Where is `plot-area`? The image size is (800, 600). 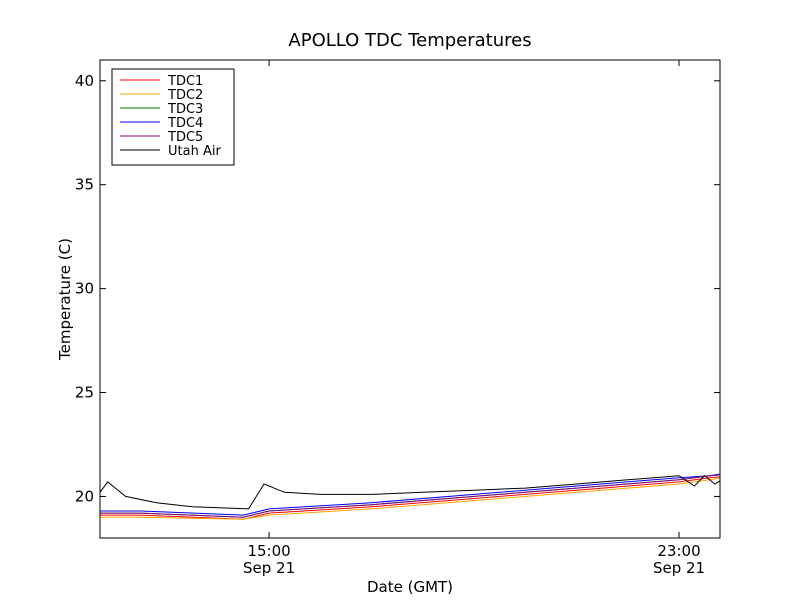
plot-area is located at coordinates (410, 496).